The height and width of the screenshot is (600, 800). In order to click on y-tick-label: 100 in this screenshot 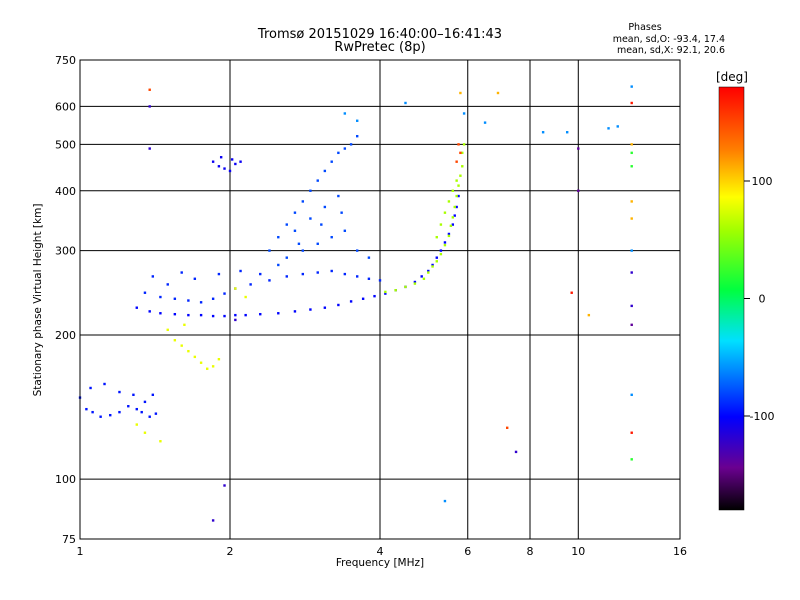, I will do `click(65, 479)`.